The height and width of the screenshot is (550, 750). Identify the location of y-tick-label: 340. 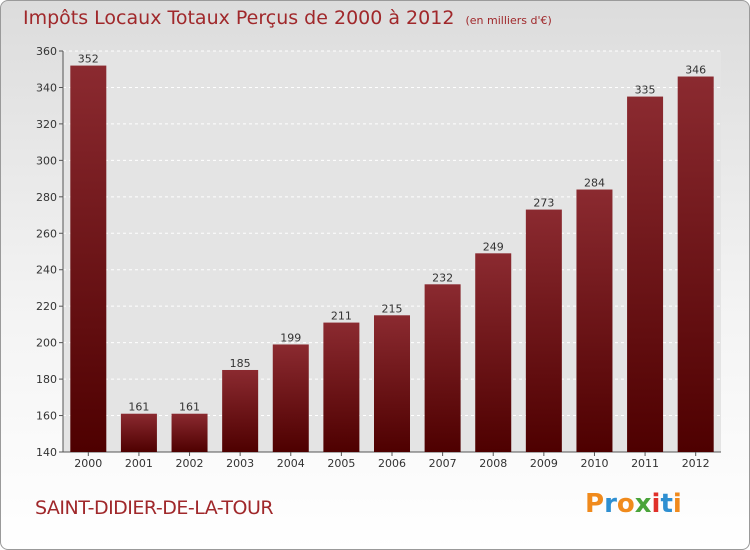
(46, 87).